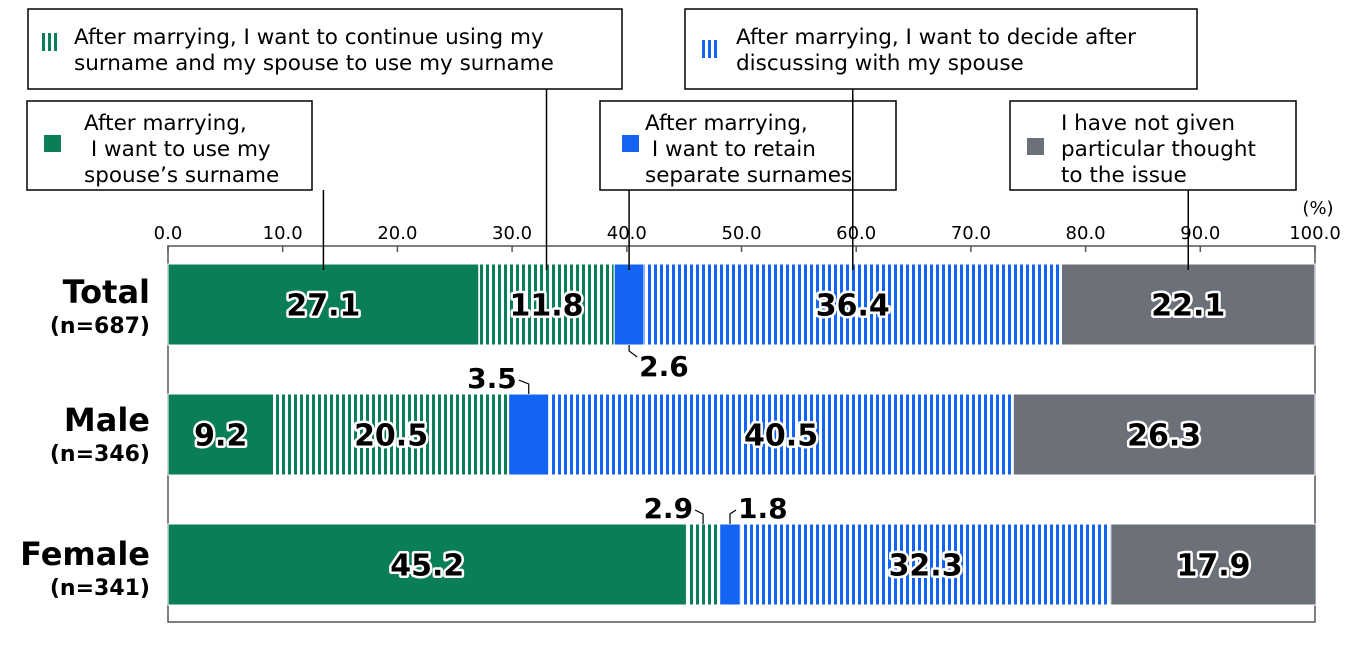 This screenshot has height=648, width=1360. I want to click on data-label: 32.3, so click(926, 566).